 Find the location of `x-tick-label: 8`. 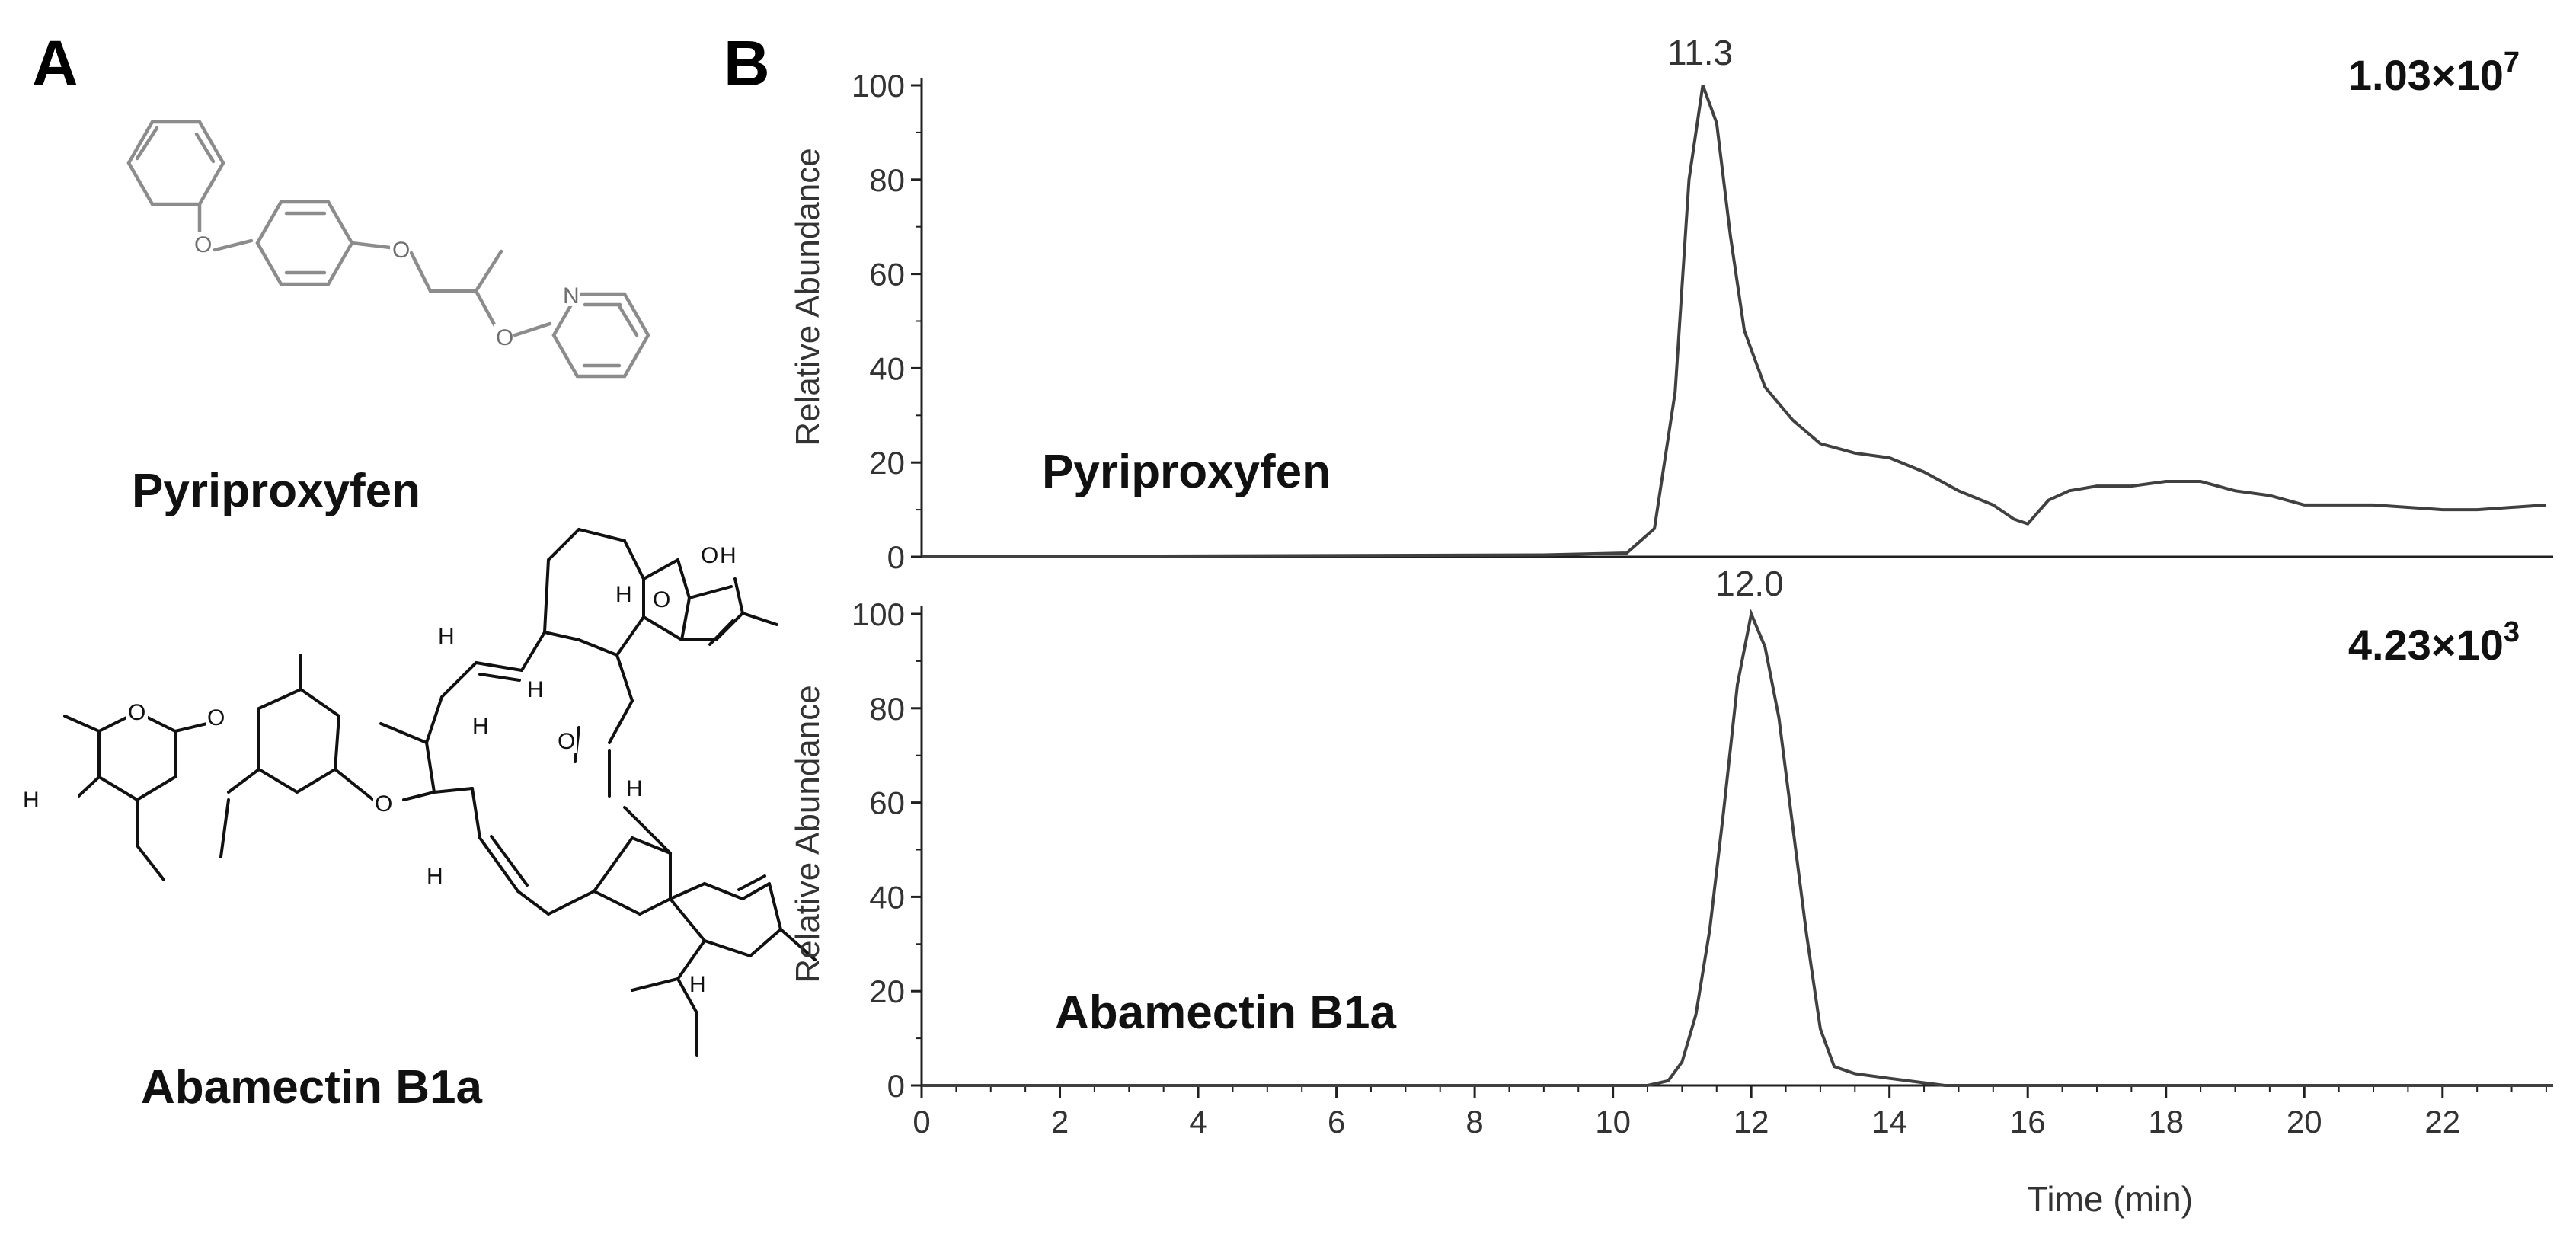

x-tick-label: 8 is located at coordinates (1474, 1122).